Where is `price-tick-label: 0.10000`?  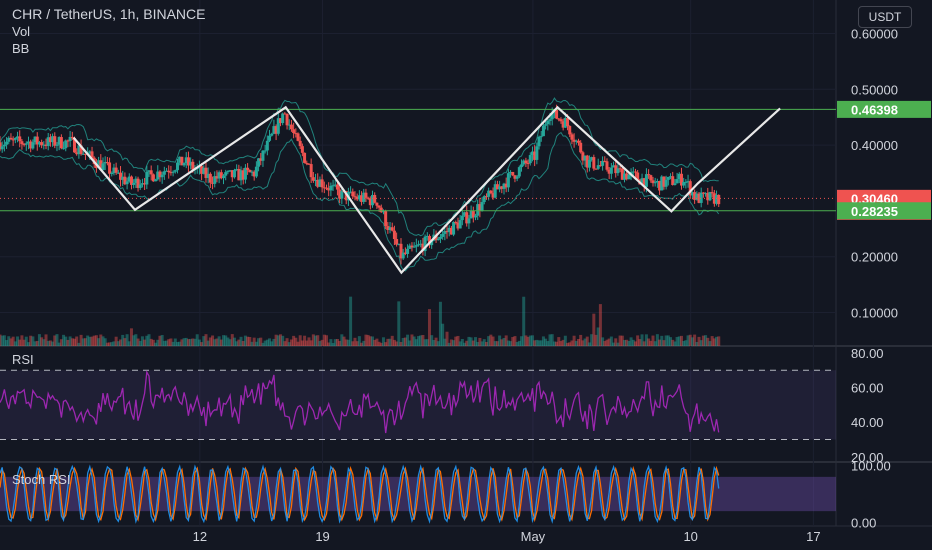 price-tick-label: 0.10000 is located at coordinates (874, 313).